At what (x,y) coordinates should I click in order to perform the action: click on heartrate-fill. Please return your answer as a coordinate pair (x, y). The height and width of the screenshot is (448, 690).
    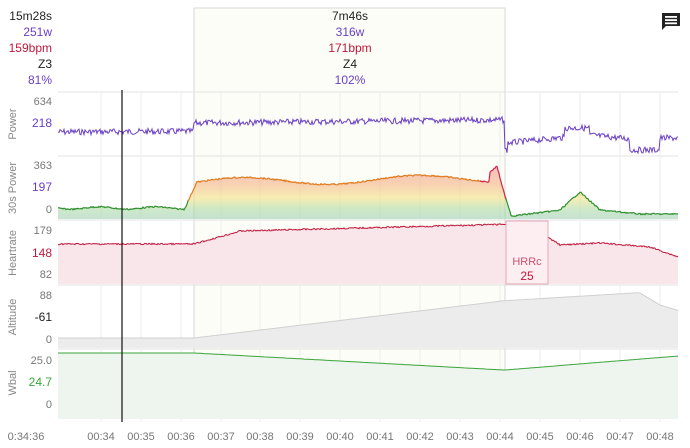
    Looking at the image, I should click on (368, 253).